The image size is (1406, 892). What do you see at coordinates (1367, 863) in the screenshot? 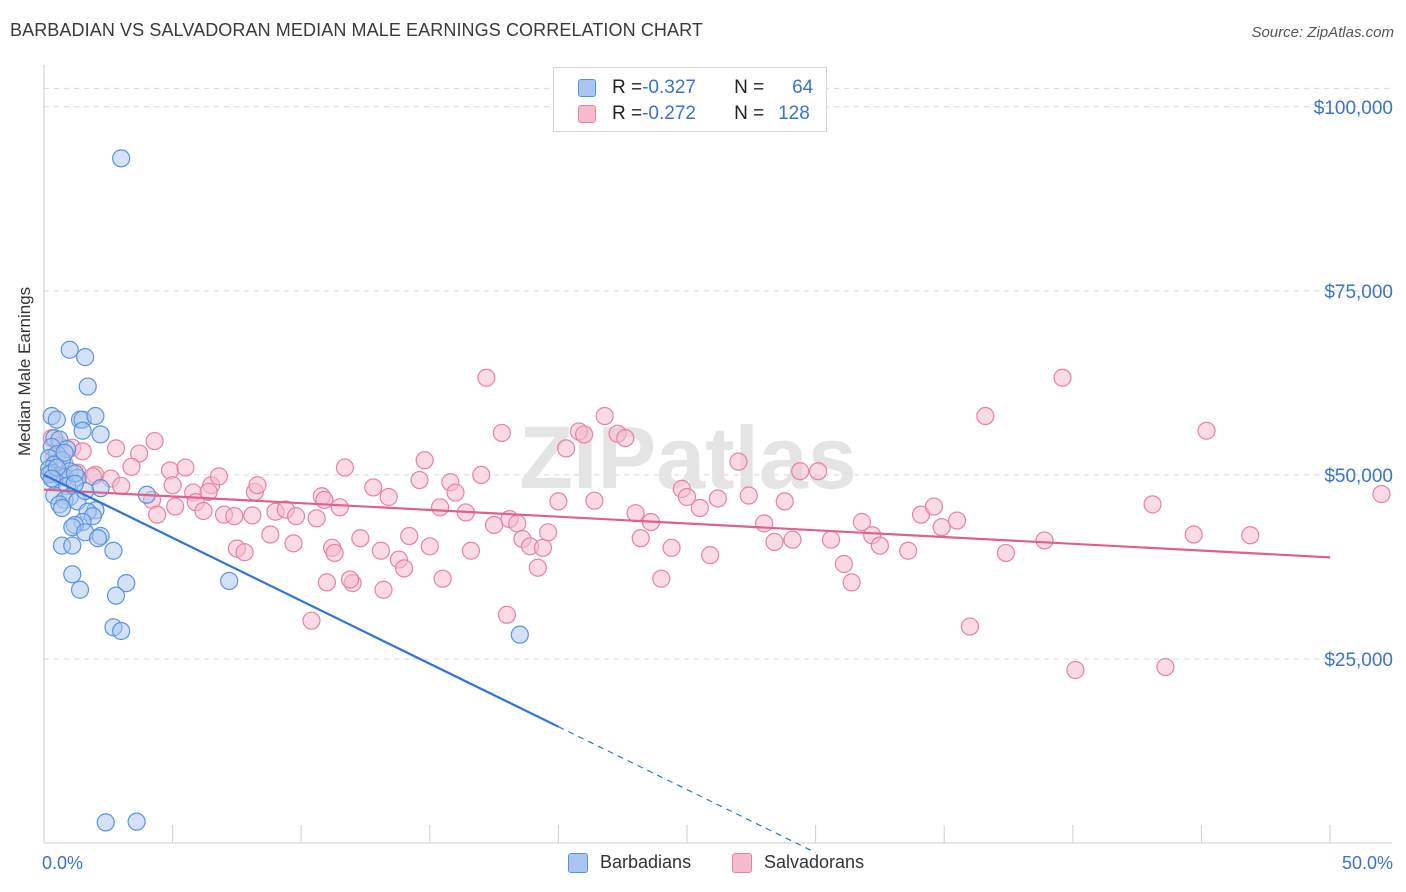
I see `x-tick-label: 50.0%` at bounding box center [1367, 863].